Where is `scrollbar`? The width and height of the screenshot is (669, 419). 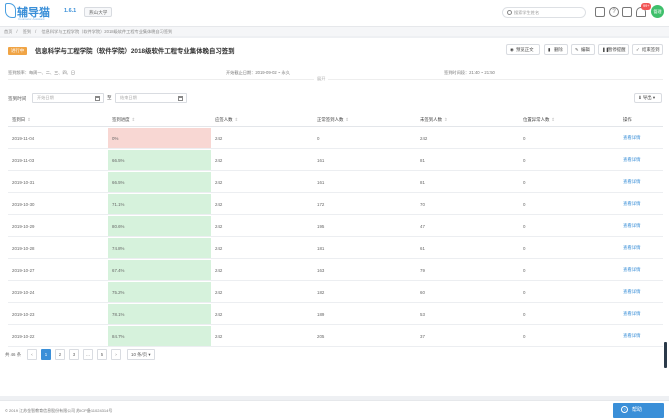
scrollbar is located at coordinates (665, 355).